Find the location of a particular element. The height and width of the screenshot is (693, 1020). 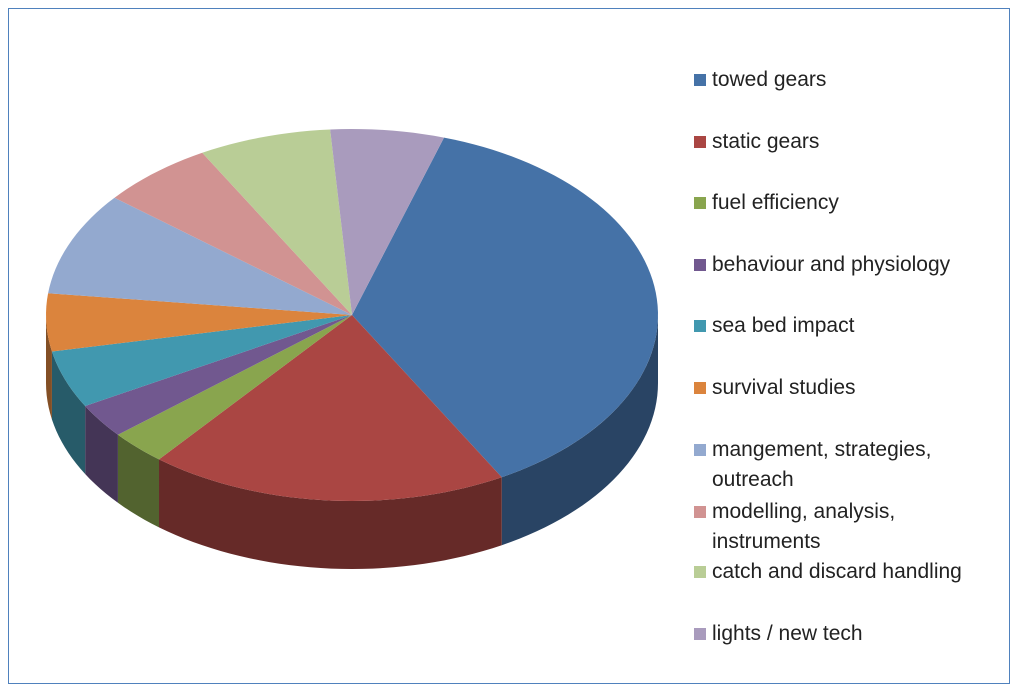

legend-label: towed gears is located at coordinates (769, 79).